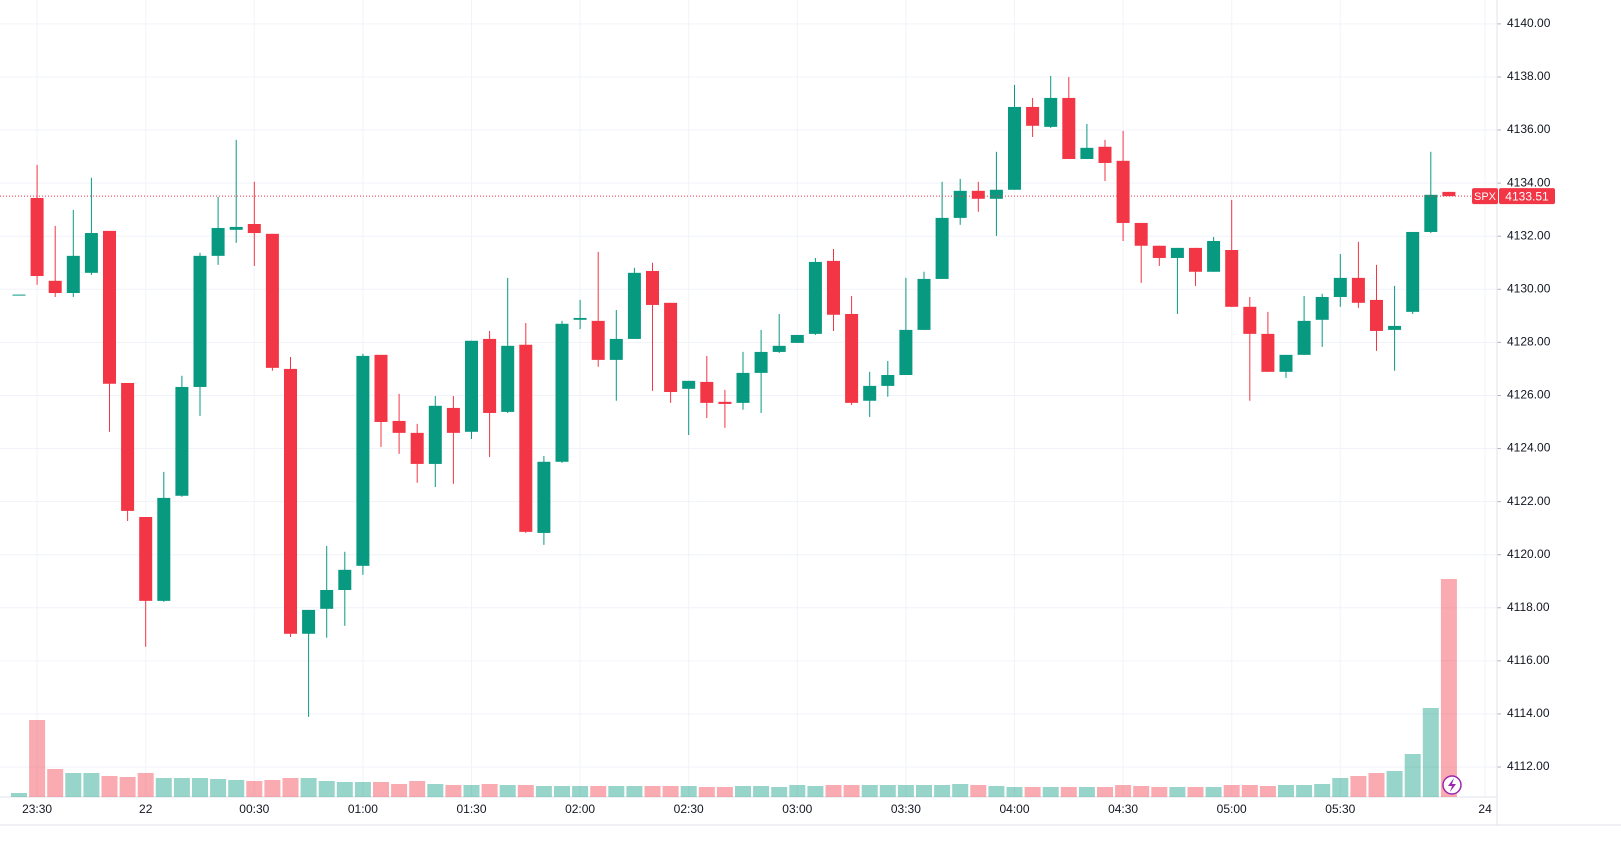 The width and height of the screenshot is (1621, 853). What do you see at coordinates (254, 809) in the screenshot?
I see `x-tick-label: 00:30` at bounding box center [254, 809].